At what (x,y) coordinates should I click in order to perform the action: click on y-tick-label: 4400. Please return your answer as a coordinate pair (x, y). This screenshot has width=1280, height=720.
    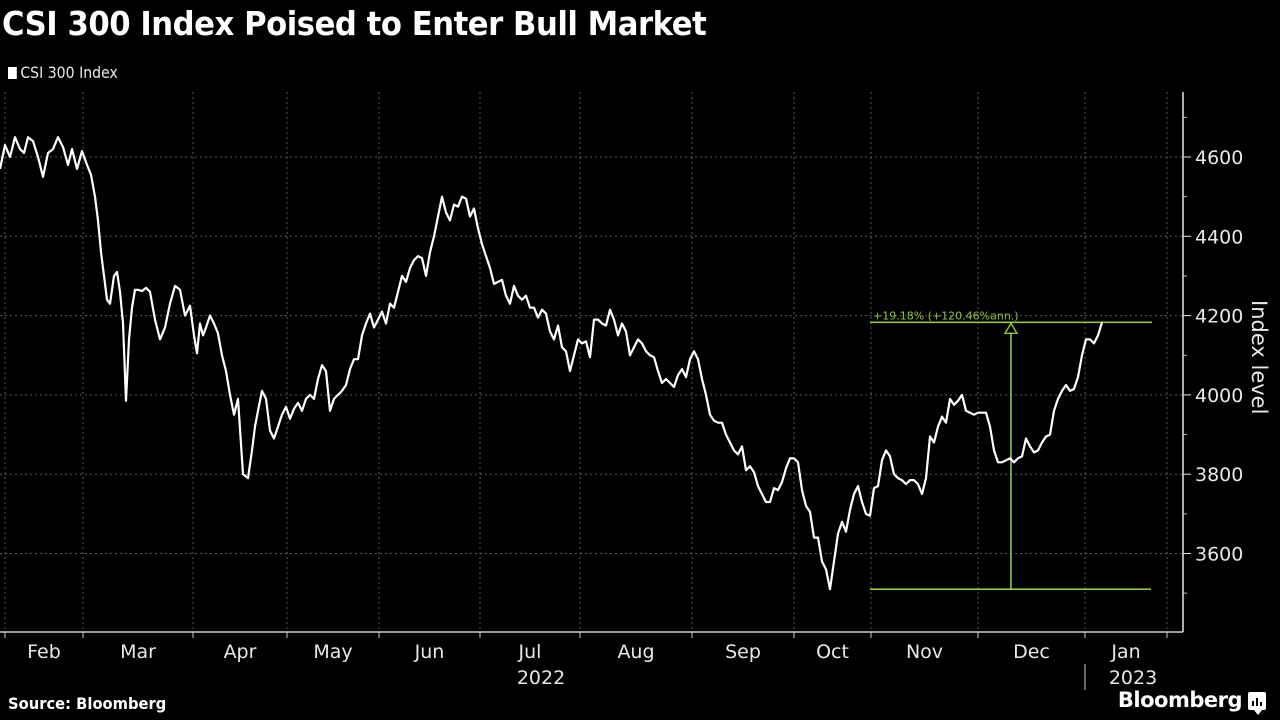
    Looking at the image, I should click on (1219, 237).